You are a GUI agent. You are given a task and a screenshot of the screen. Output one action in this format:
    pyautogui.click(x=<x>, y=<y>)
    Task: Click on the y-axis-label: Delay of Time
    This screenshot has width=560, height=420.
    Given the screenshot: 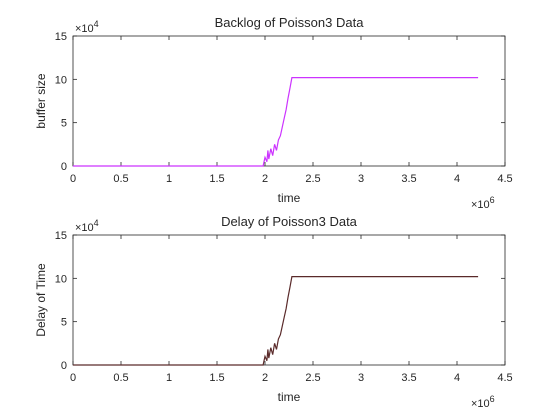 What is the action you would take?
    pyautogui.click(x=41, y=300)
    